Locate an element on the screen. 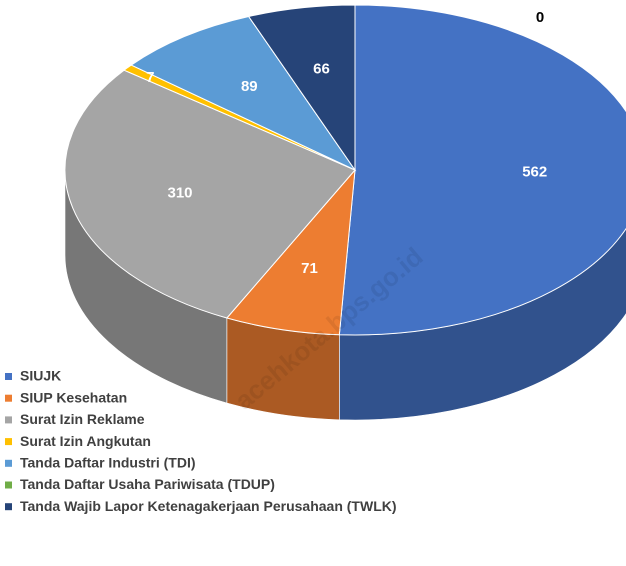 The height and width of the screenshot is (566, 626). data-label: 71 is located at coordinates (309, 268).